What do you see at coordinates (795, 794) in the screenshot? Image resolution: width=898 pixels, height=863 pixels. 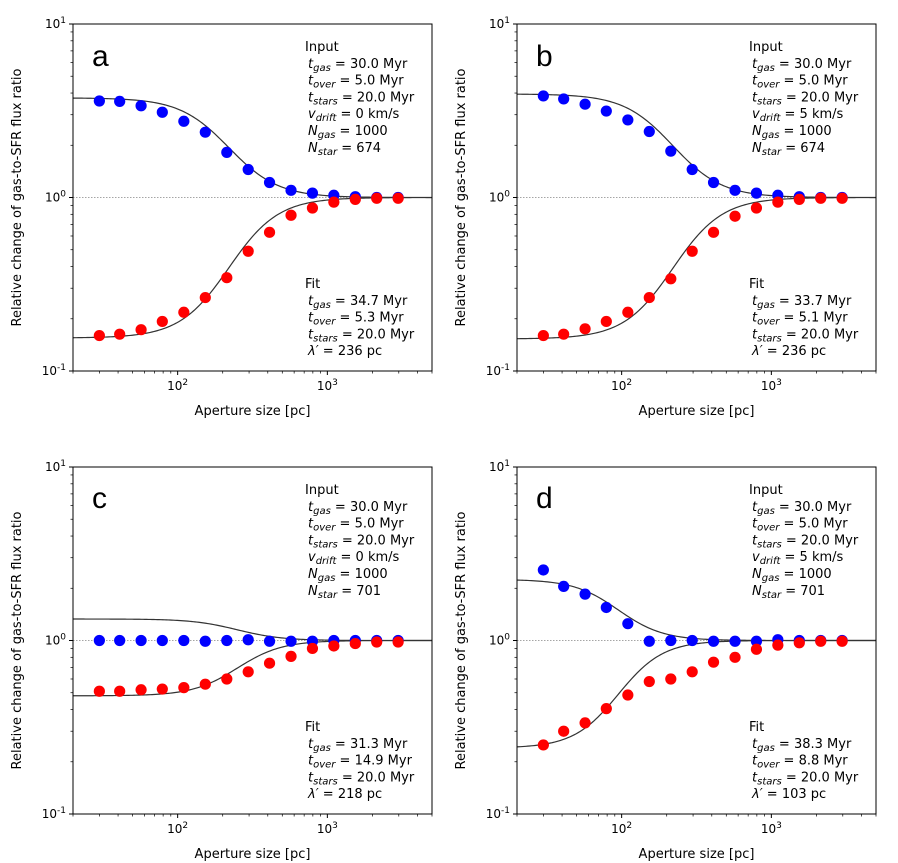 I see `param-value: = 103 pc` at bounding box center [795, 794].